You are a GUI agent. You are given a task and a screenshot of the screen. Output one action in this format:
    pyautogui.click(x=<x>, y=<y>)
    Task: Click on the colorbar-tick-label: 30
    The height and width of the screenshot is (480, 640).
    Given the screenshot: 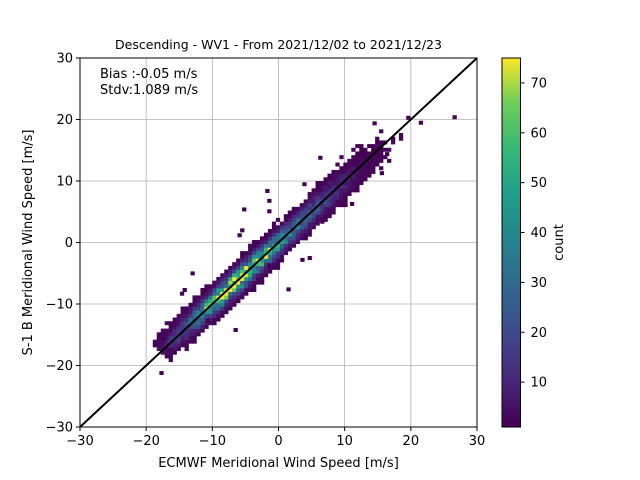 What is the action you would take?
    pyautogui.click(x=539, y=283)
    